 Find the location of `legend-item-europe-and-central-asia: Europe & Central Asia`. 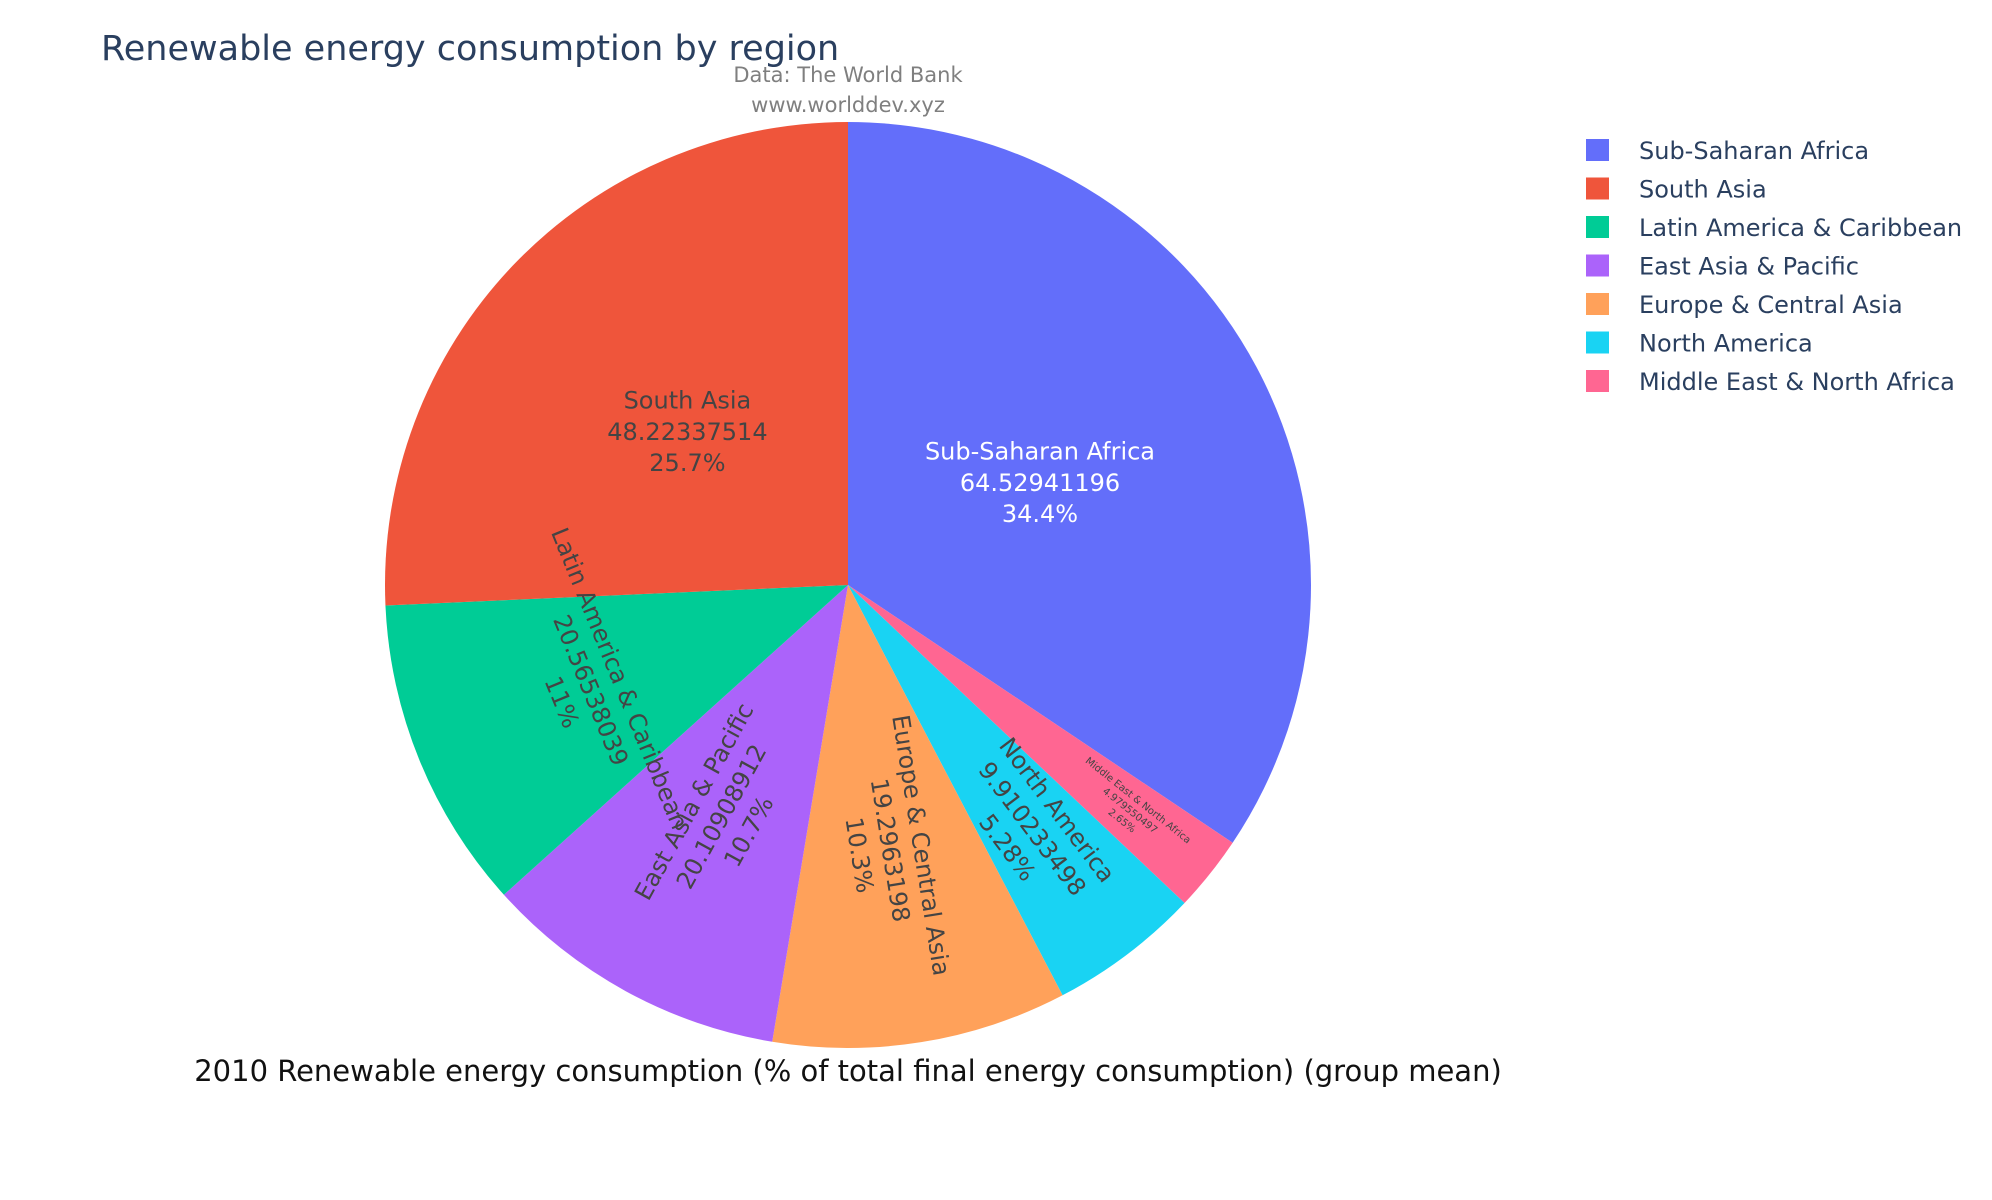

legend-item-europe-and-central-asia: Europe & Central Asia is located at coordinates (1744, 305).